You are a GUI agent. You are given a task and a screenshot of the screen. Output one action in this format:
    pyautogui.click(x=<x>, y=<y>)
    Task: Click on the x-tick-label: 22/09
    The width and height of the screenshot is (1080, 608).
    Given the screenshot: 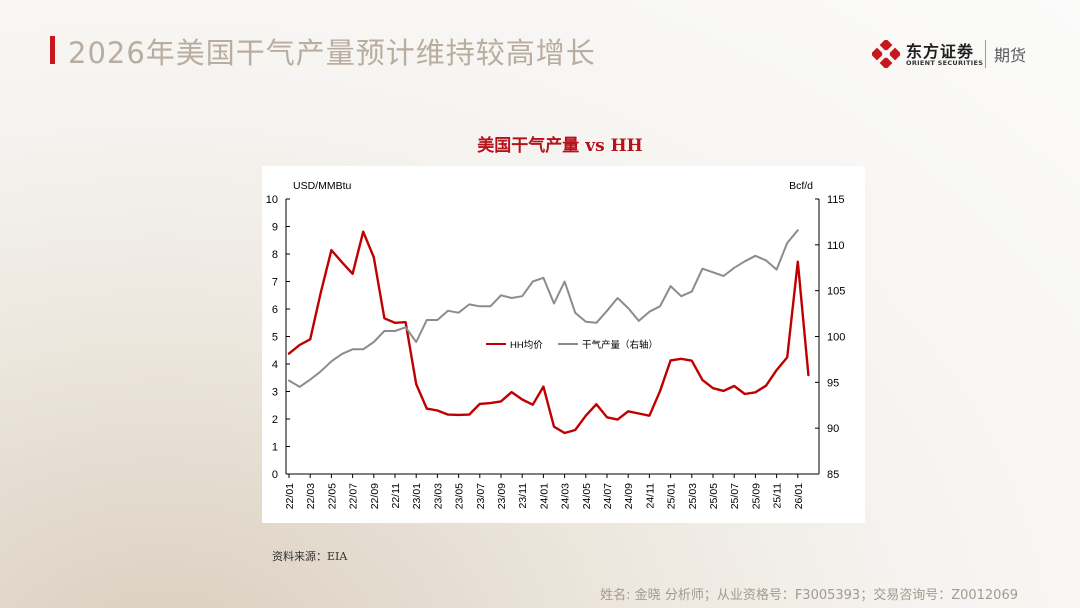 What is the action you would take?
    pyautogui.click(x=375, y=496)
    